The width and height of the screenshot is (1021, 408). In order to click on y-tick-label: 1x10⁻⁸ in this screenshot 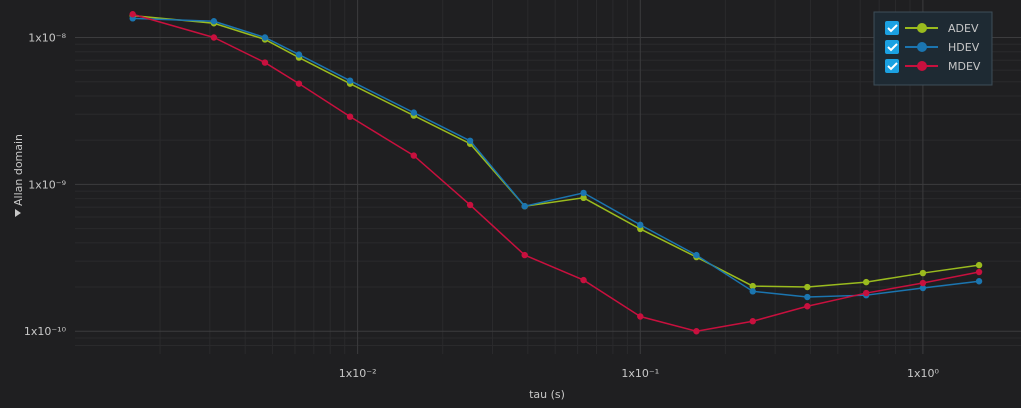, I will do `click(47, 37)`.